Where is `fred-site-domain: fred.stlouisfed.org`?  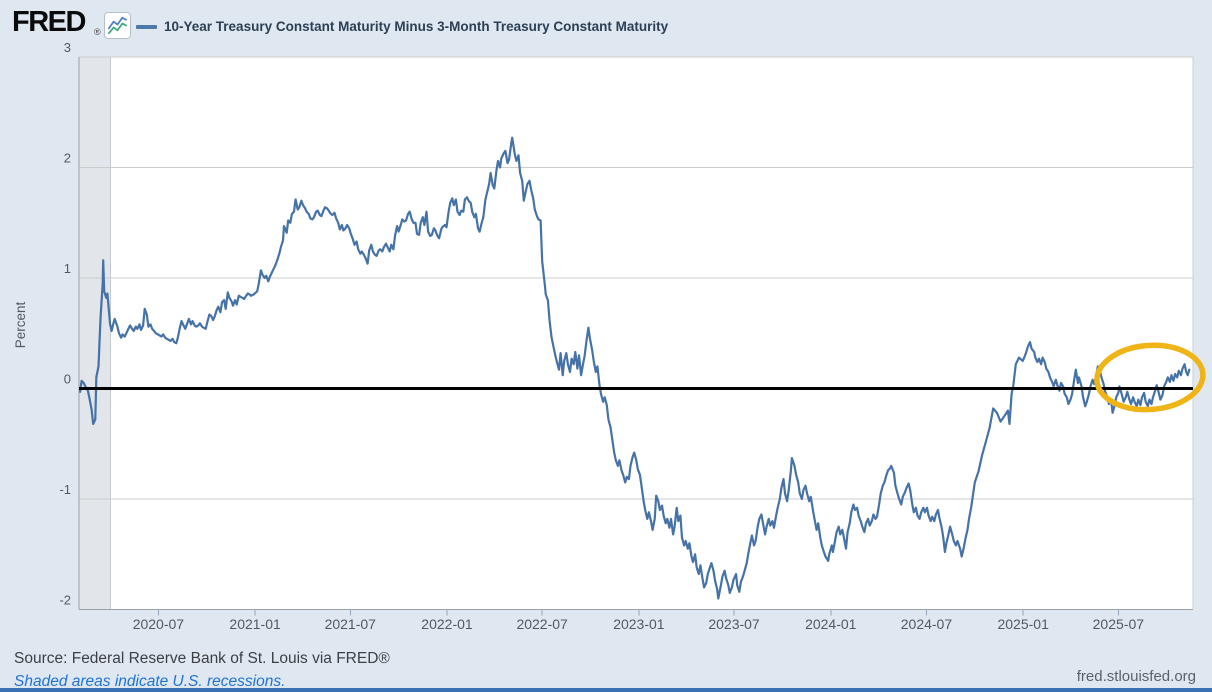
fred-site-domain: fred.stlouisfed.org is located at coordinates (1136, 676).